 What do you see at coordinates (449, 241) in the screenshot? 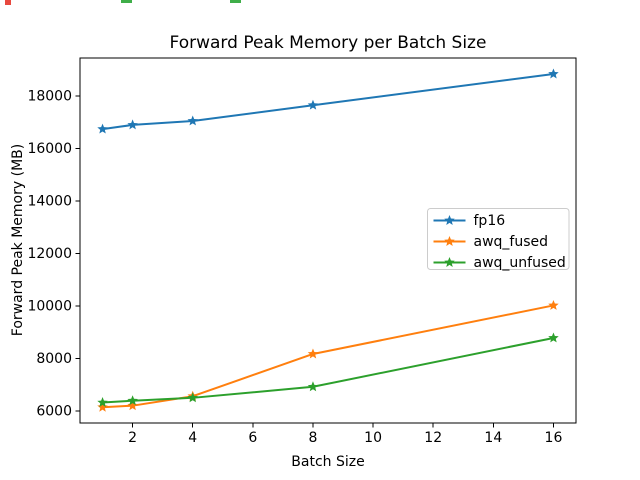
I see `legend-marker-awq_fused` at bounding box center [449, 241].